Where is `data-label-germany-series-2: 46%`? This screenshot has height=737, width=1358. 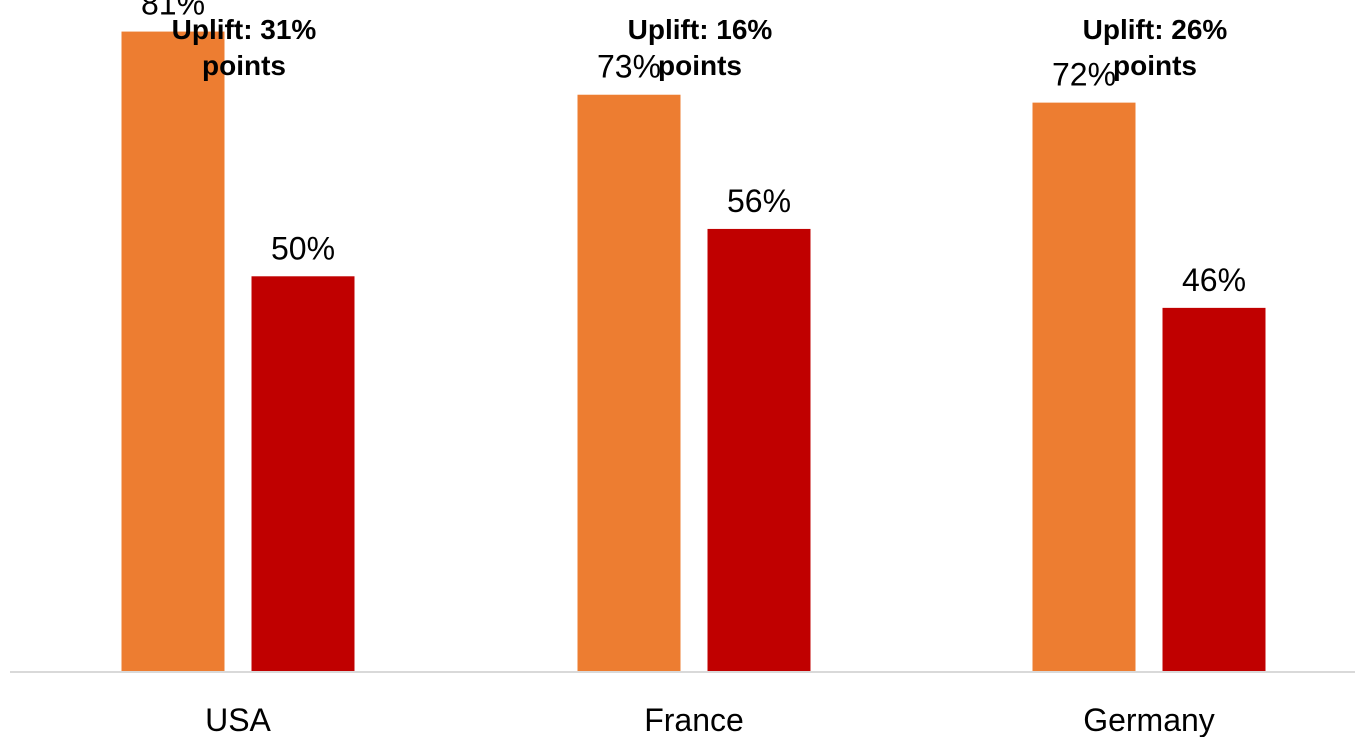
data-label-germany-series-2: 46% is located at coordinates (1214, 280).